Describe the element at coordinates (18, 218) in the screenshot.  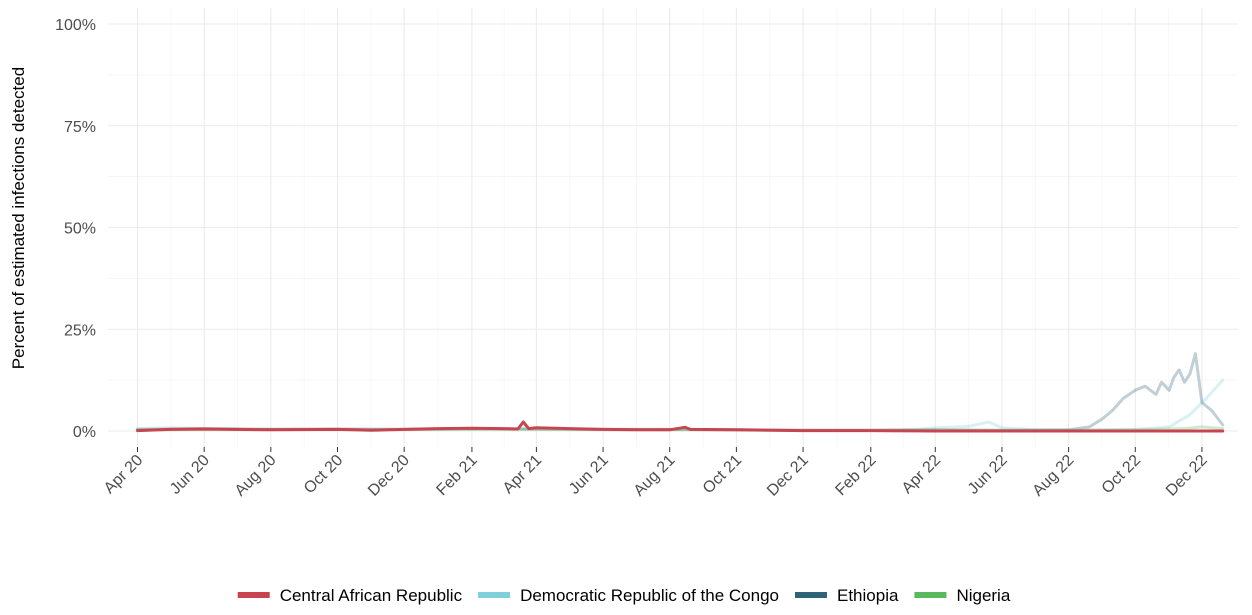
I see `y-axis-title: Percent of estimated infections detected` at that location.